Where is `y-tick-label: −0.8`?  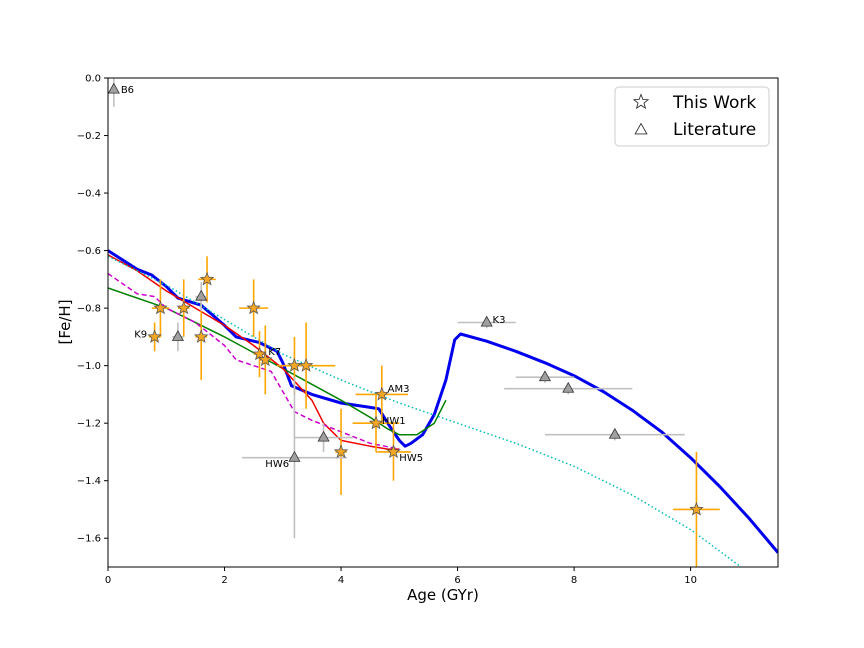 y-tick-label: −0.8 is located at coordinates (89, 309).